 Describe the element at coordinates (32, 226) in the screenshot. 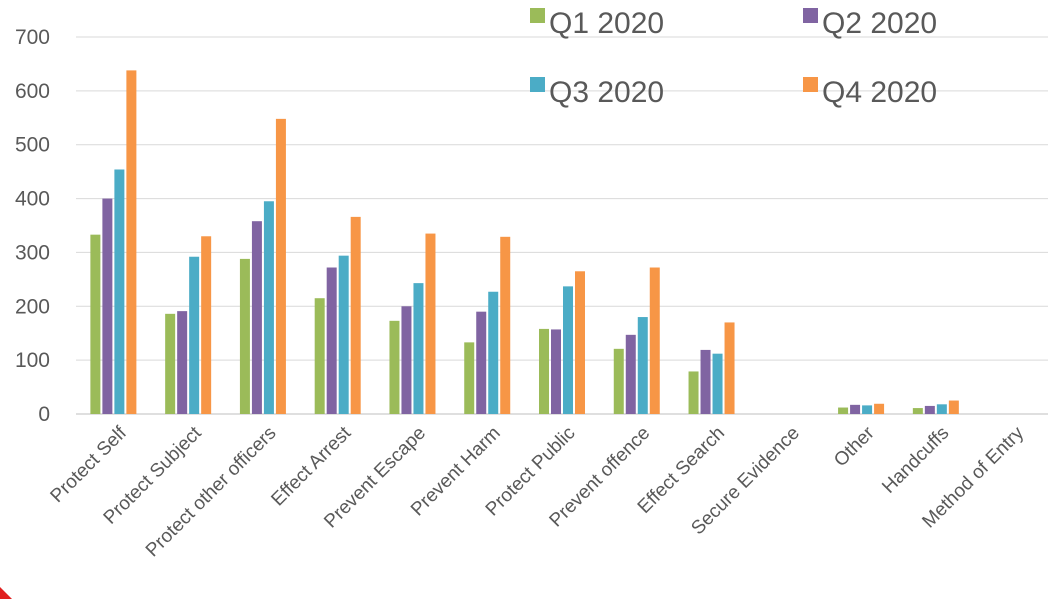

I see `y-axis: 0 100 200 300 400 500 600 700` at that location.